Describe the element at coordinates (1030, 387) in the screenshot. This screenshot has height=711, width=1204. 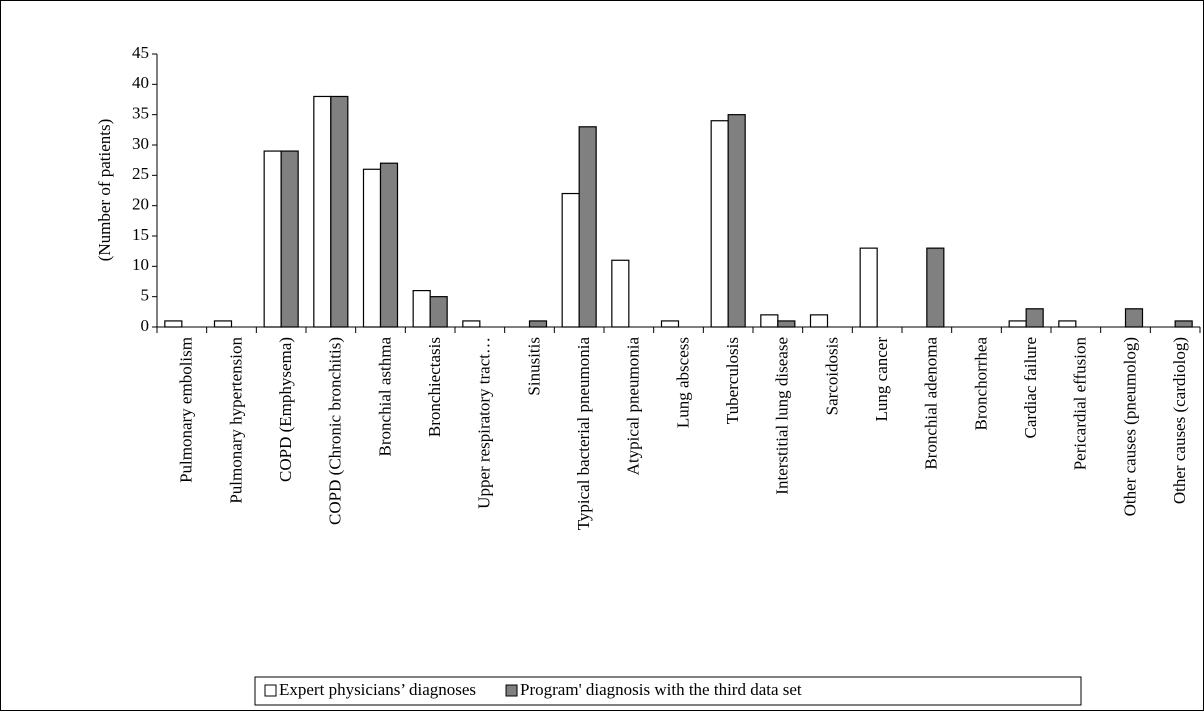
I see `x-tick-label: Cardiac failure` at that location.